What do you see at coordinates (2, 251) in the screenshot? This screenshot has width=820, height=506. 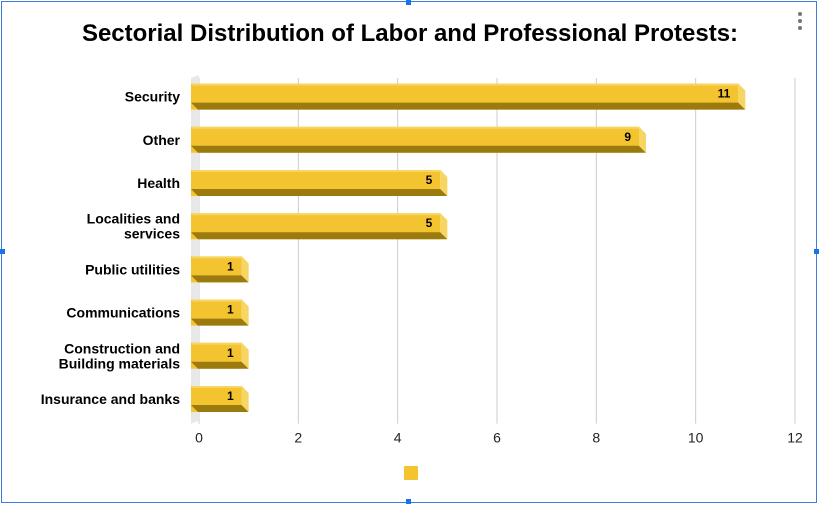 I see `resize-handle-left` at bounding box center [2, 251].